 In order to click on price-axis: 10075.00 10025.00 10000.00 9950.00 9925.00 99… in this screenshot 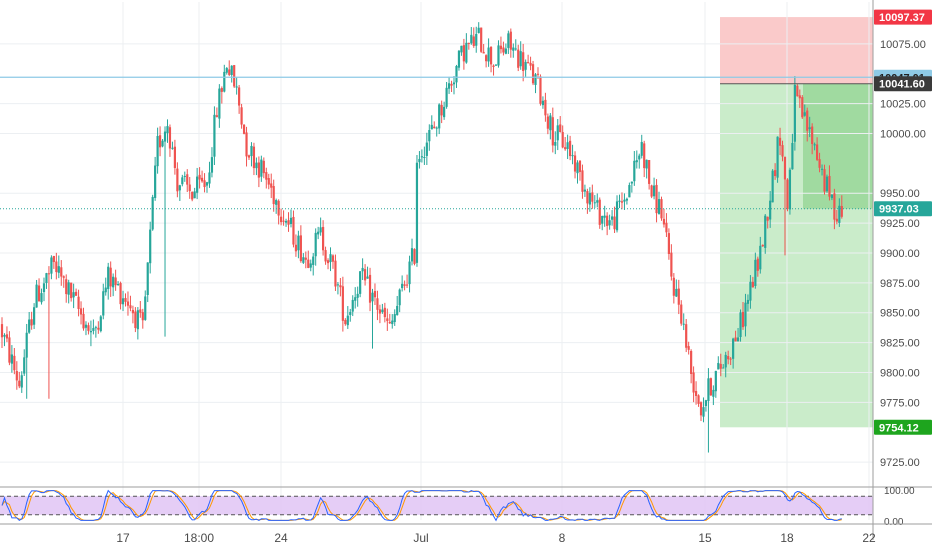, I will do `click(899, 270)`.